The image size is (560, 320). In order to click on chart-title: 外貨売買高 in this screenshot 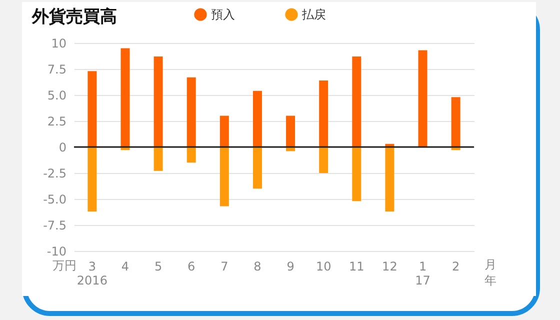, I will do `click(74, 17)`.